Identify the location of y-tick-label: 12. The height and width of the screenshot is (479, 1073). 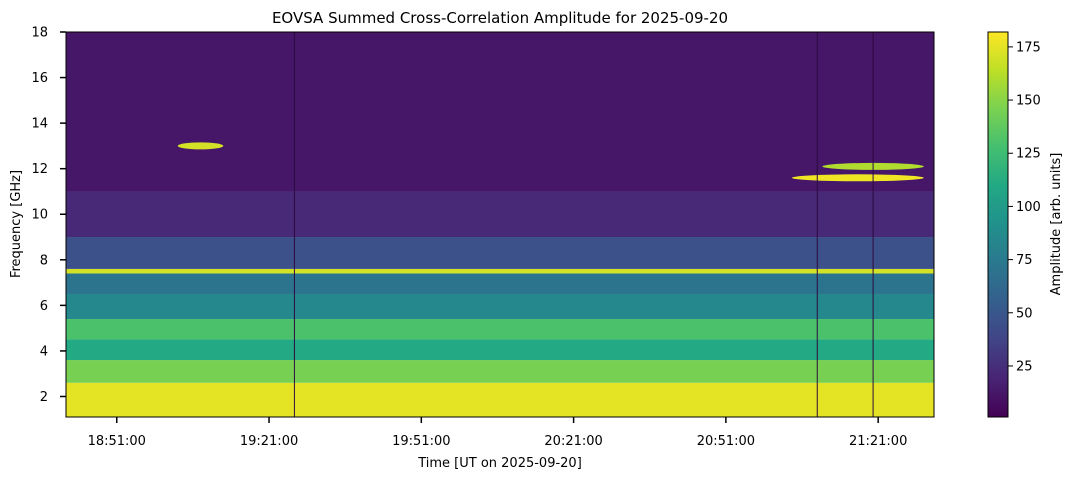
(39, 169).